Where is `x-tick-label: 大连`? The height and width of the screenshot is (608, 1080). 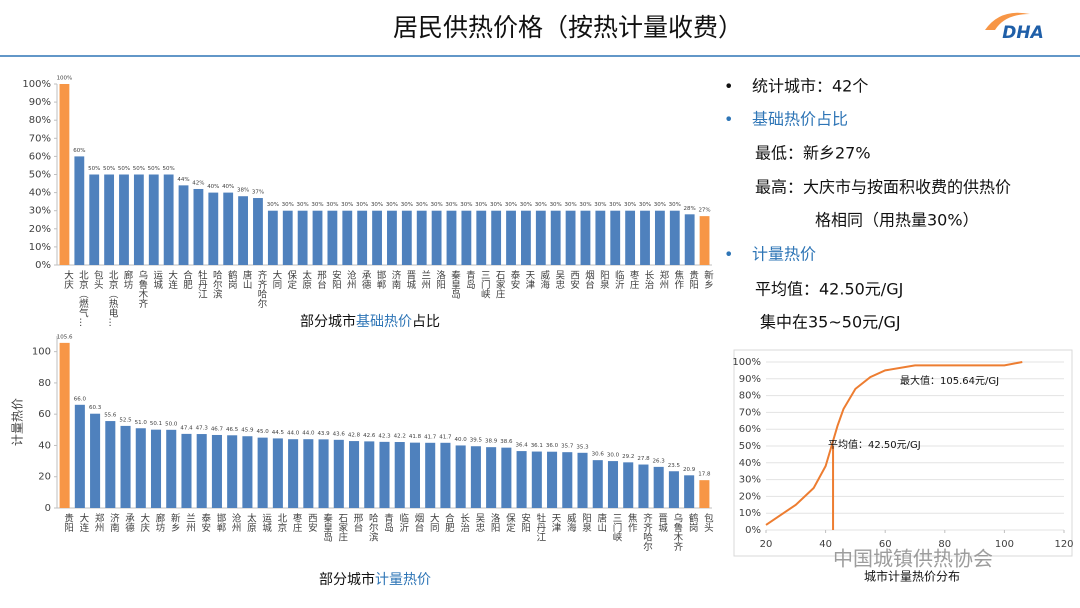 x-tick-label: 大连 is located at coordinates (83, 522).